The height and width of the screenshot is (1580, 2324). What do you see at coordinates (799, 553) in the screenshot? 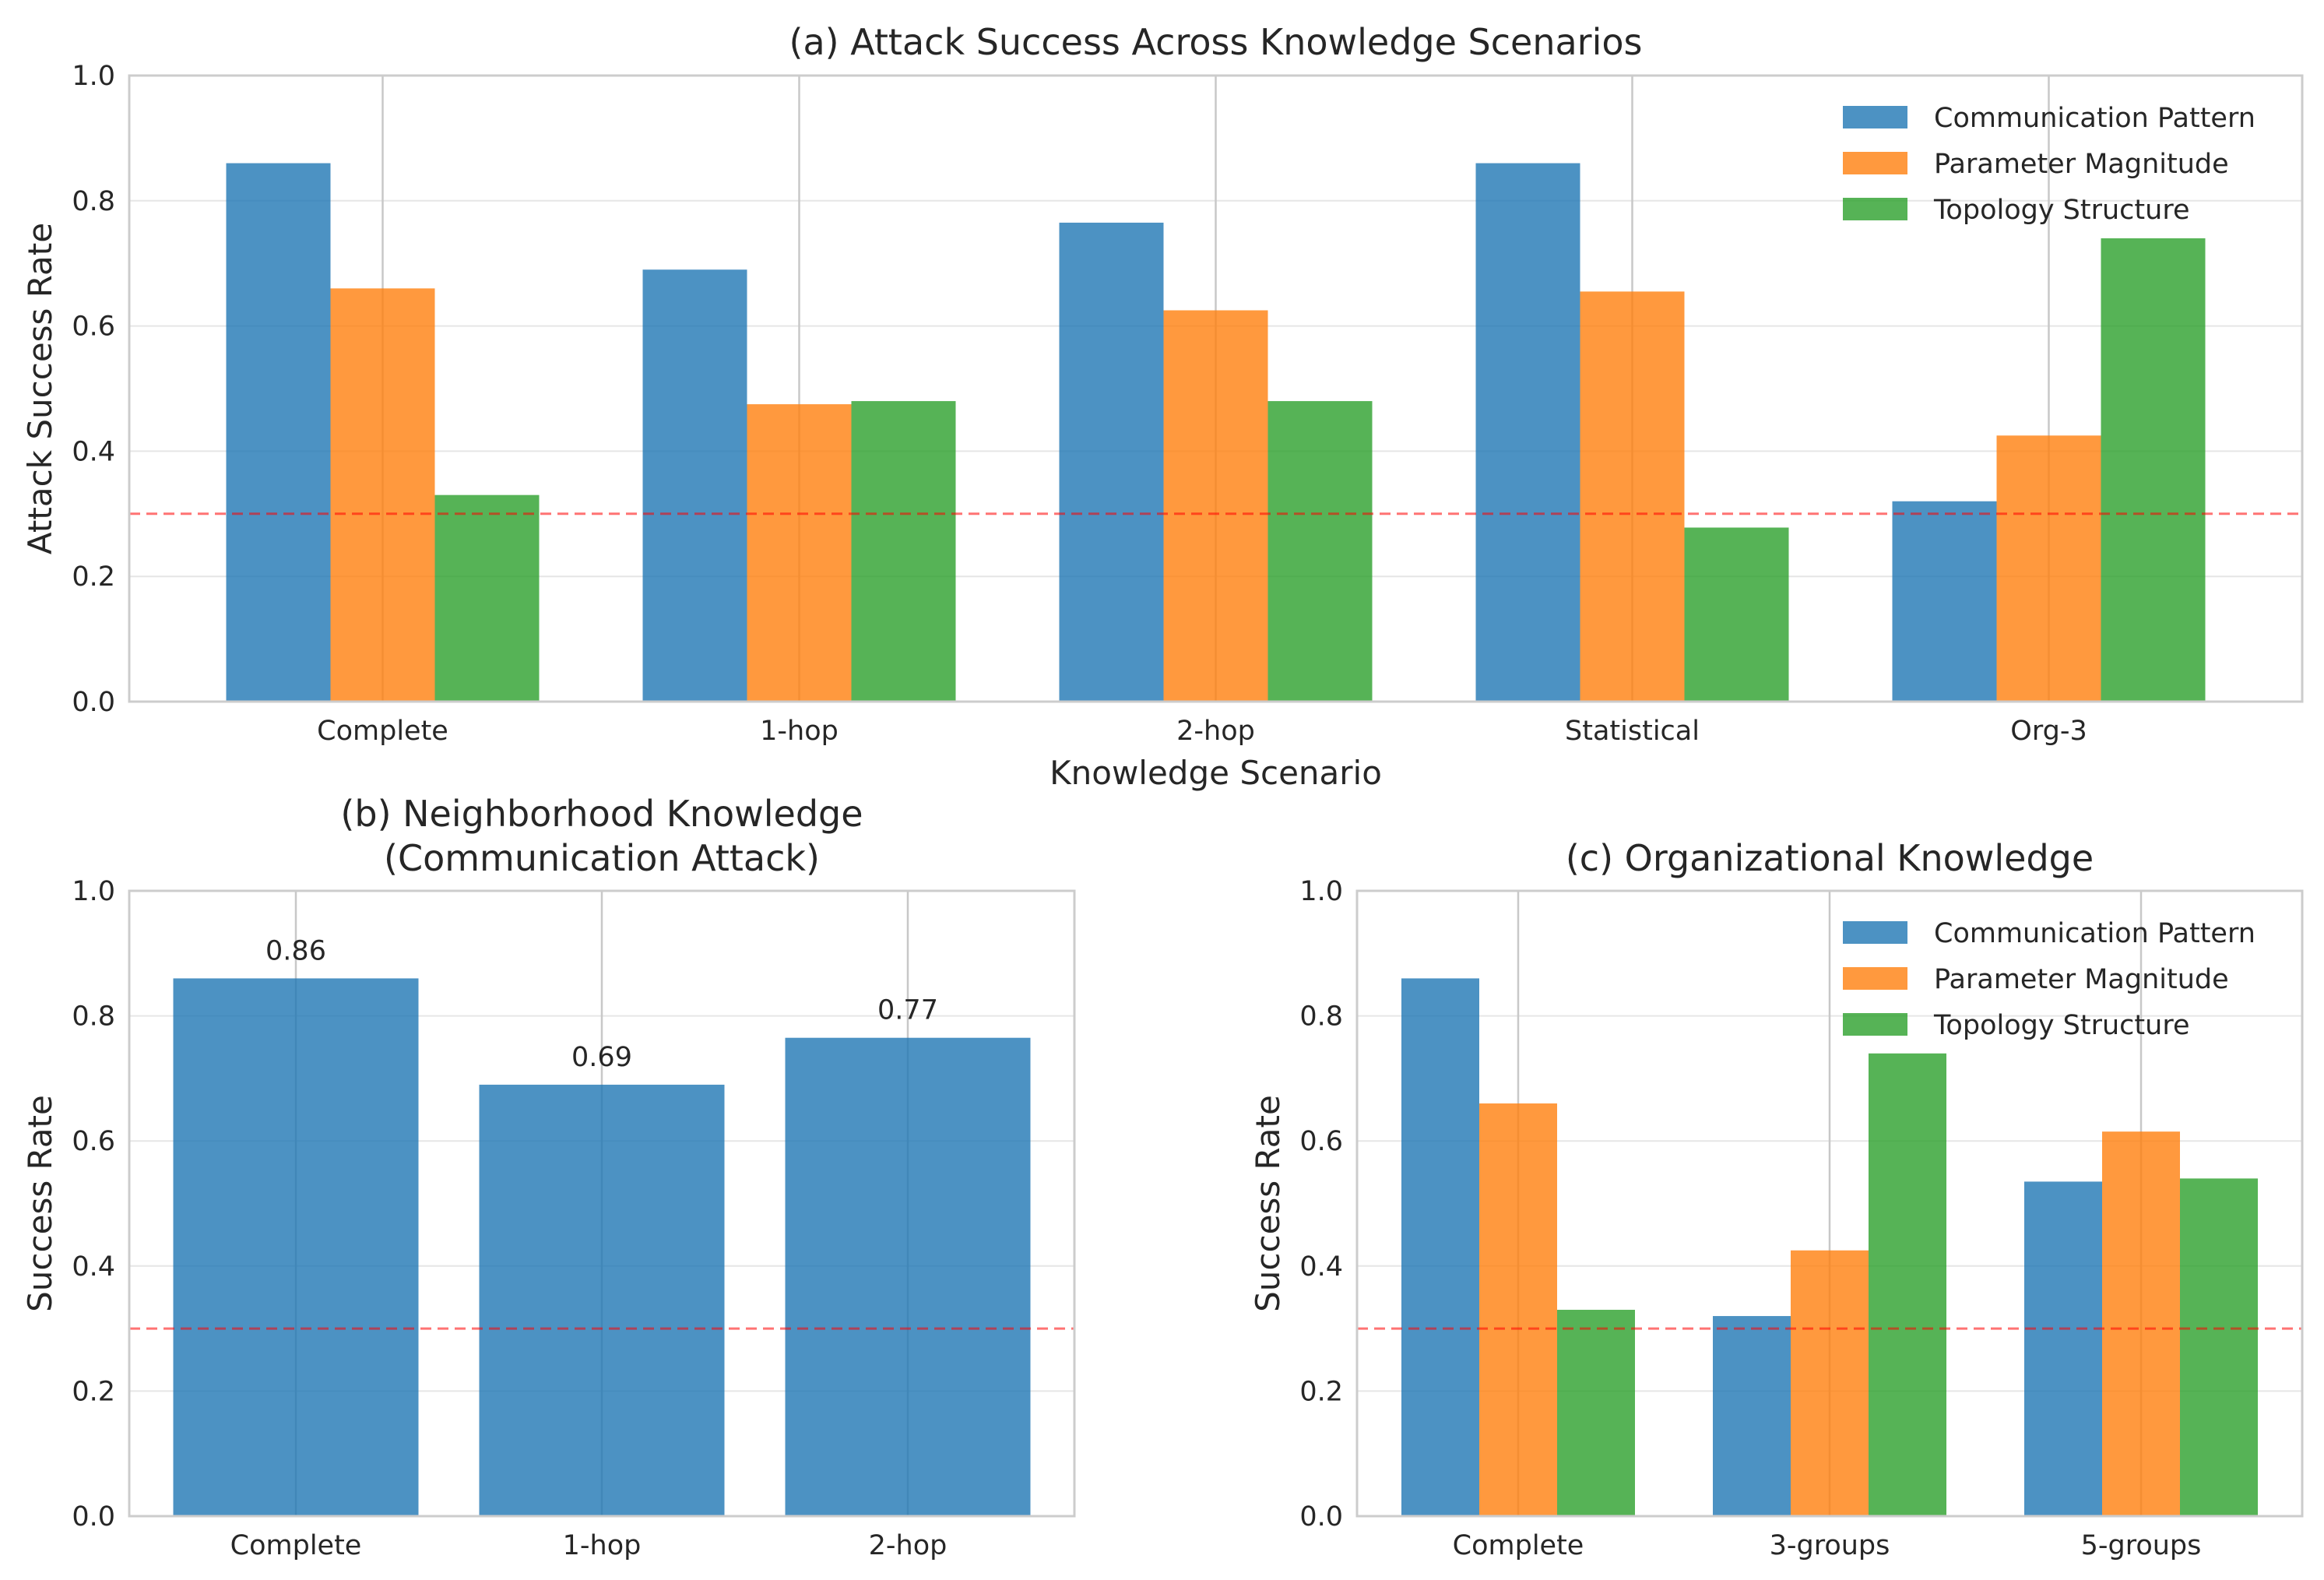
I see `bar-parameter-magnitude-1-hop` at bounding box center [799, 553].